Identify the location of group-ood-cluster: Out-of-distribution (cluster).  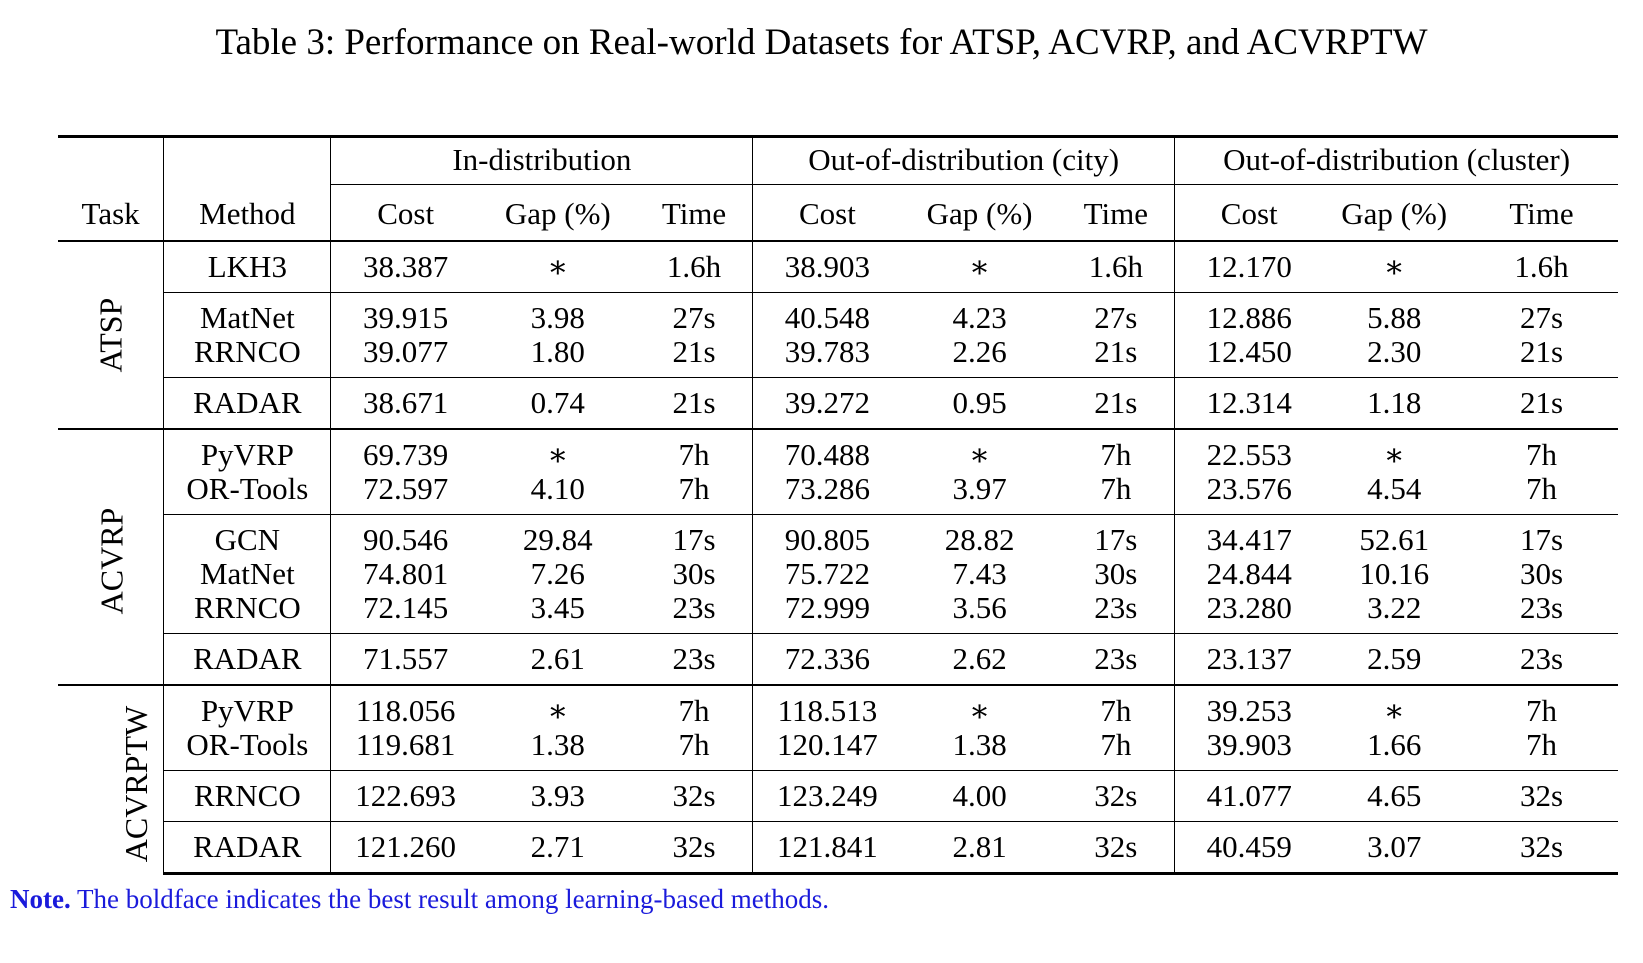
(1396, 161).